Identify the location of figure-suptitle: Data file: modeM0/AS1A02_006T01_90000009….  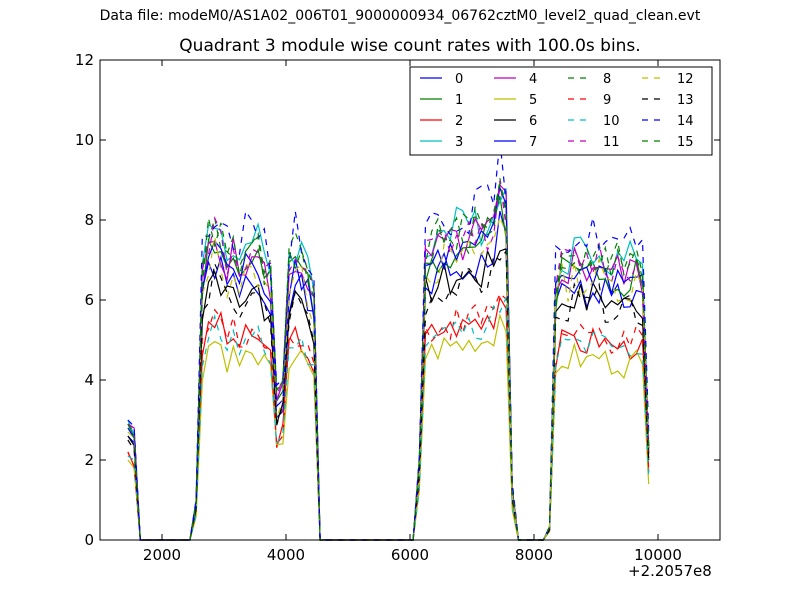
(400, 16).